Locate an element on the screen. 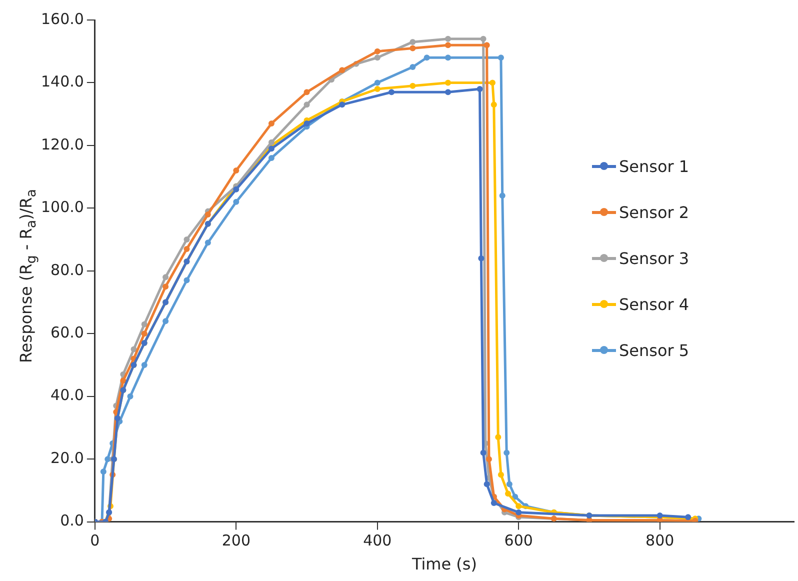  y-tick-label: 60.0 is located at coordinates (67, 333).